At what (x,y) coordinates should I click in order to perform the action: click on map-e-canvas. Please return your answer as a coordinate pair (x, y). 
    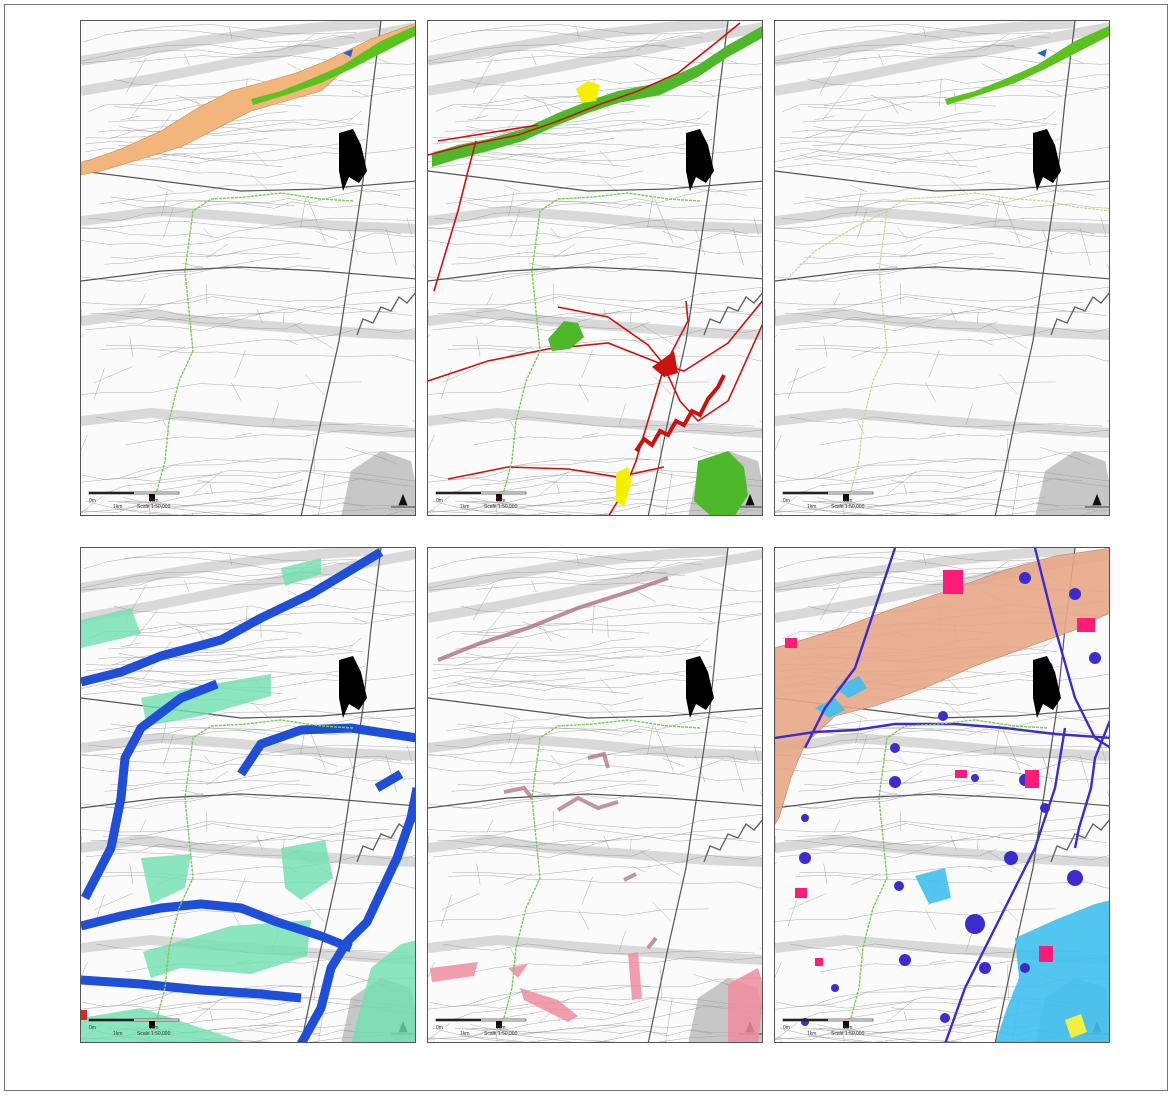
    Looking at the image, I should click on (595, 795).